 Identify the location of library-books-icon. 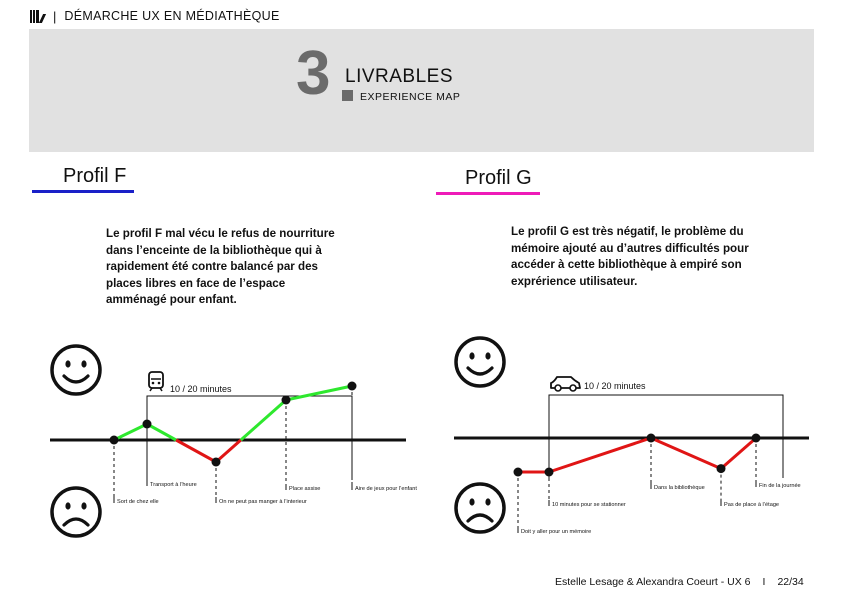
(38, 16).